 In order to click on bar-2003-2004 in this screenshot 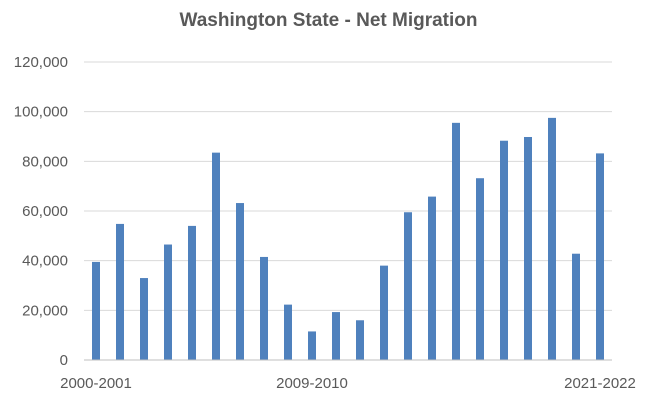, I will do `click(168, 302)`.